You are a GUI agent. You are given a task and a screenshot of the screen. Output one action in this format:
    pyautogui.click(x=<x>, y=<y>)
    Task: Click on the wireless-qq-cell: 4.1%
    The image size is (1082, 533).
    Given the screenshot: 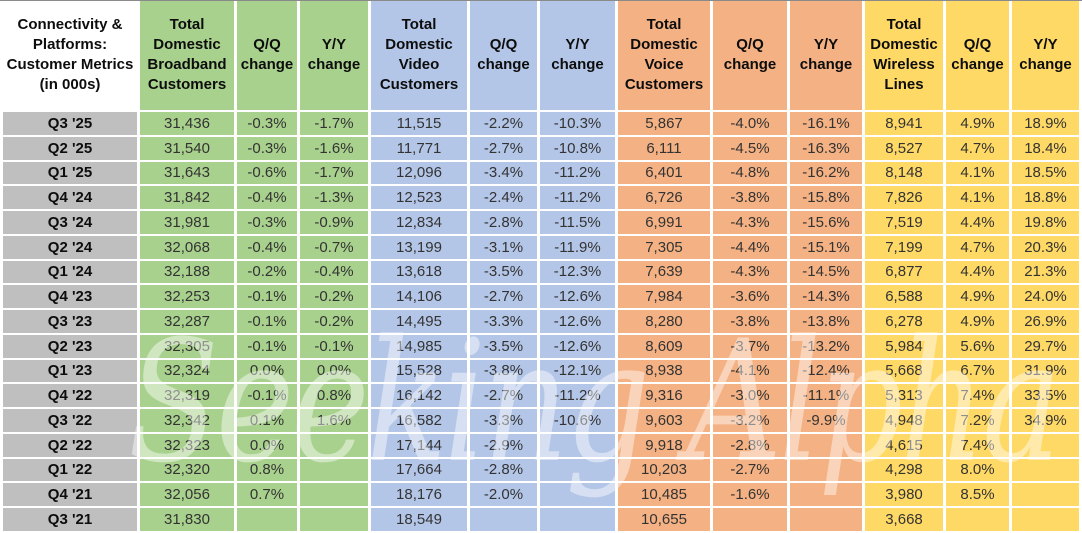 What is the action you would take?
    pyautogui.click(x=979, y=198)
    